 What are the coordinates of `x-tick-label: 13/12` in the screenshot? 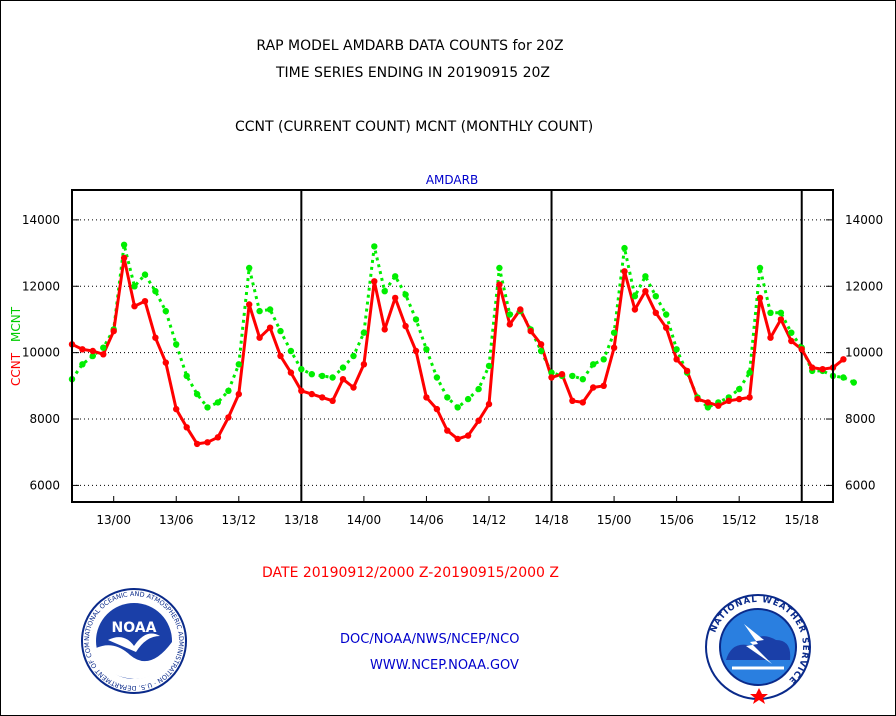 It's located at (238, 520).